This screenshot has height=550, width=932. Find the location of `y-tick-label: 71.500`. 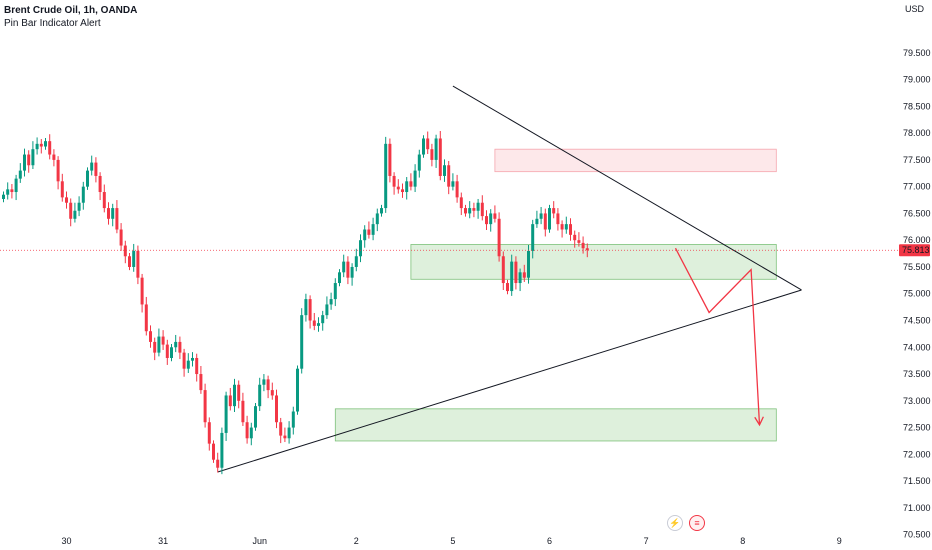

y-tick-label: 71.500 is located at coordinates (917, 481).